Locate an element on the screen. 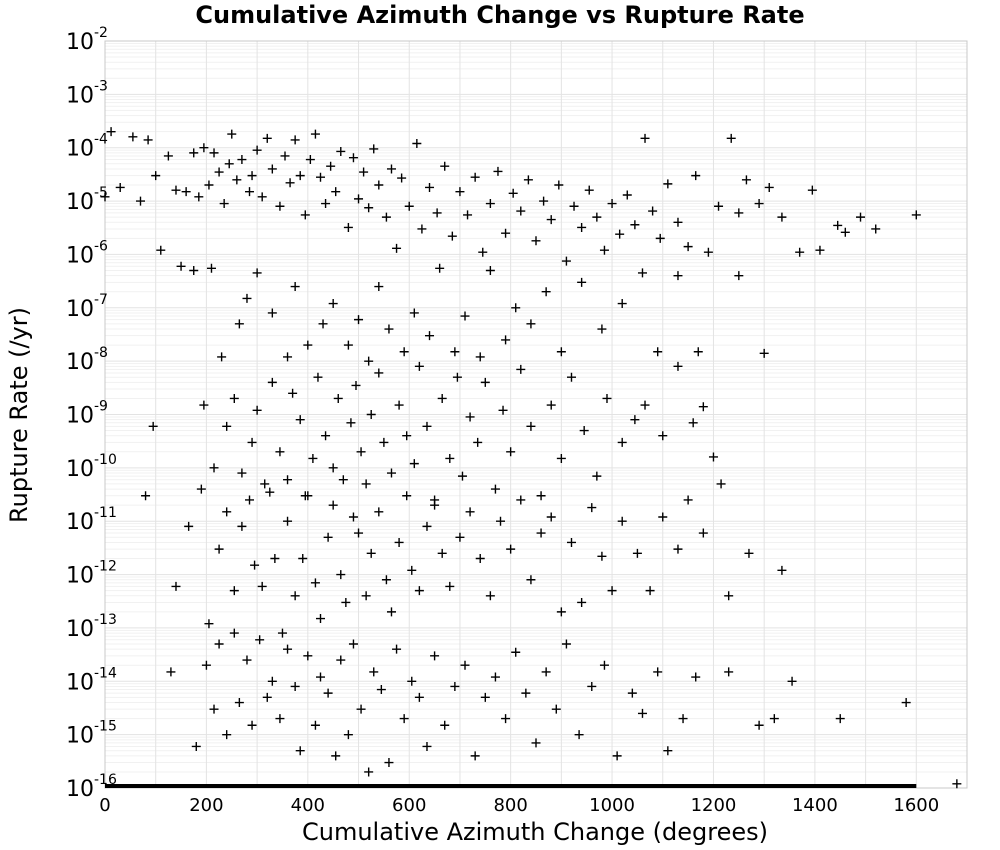 Image resolution: width=1000 pixels, height=850 pixels. x-tick-label: 200 is located at coordinates (206, 805).